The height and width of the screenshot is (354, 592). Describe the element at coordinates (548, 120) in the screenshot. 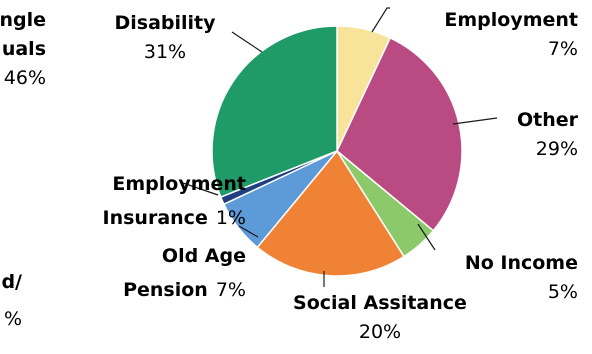

I see `slice-label-other-line-0: Other` at that location.